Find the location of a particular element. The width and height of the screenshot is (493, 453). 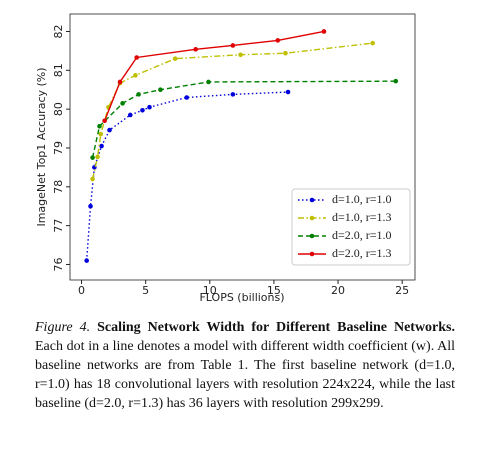

y-axis-label: ImageNet Top1 Accuracy (%) is located at coordinates (41, 146).